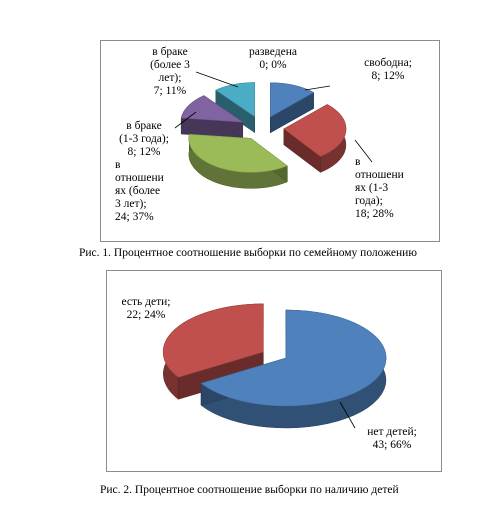 The width and height of the screenshot is (481, 511). Describe the element at coordinates (379, 188) in the screenshot. I see `label-relationship-1-3: в отношени ях (1-3 года); 18; 28%` at that location.